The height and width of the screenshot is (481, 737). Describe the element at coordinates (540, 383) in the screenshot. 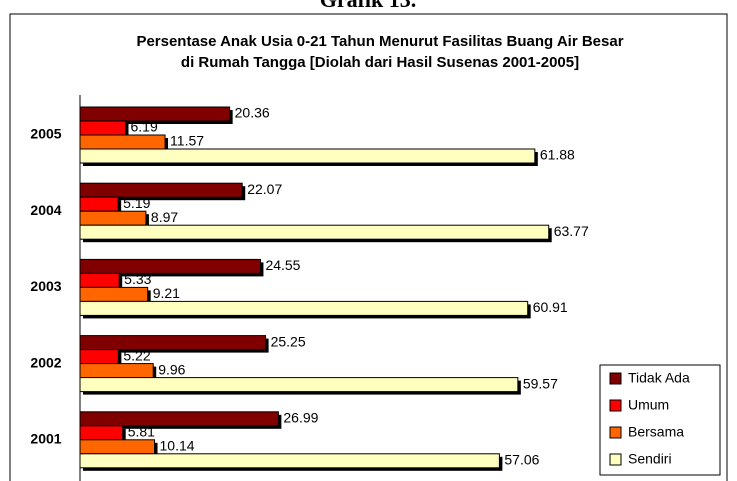

I see `data-label: 59.57` at that location.